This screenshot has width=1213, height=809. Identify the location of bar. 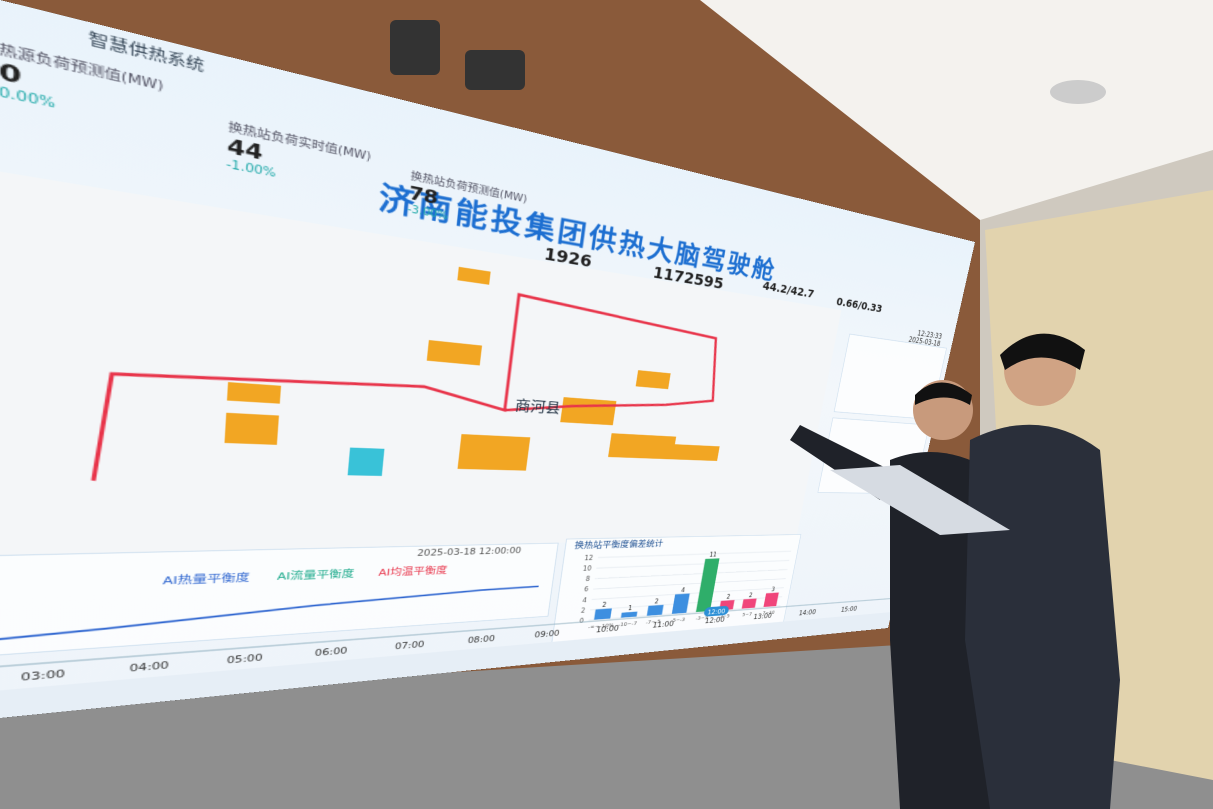
(707, 585).